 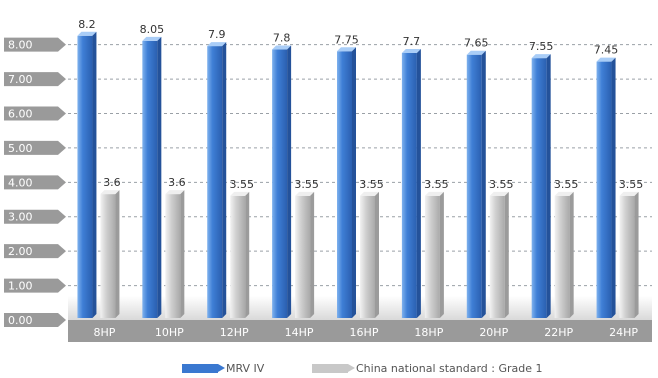 I want to click on x-tick-label: 10HP, so click(x=169, y=332).